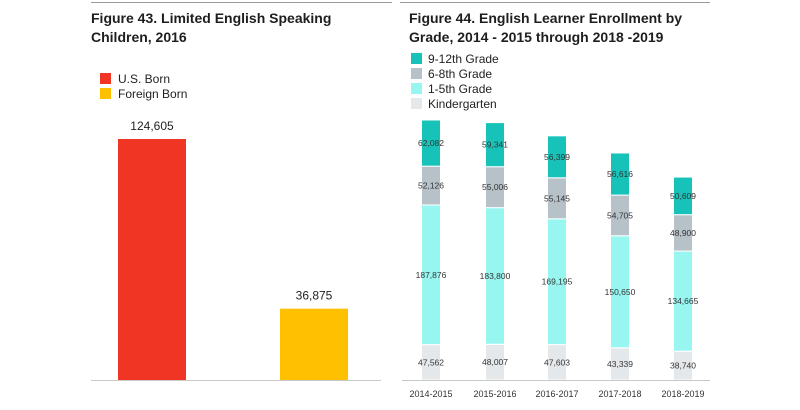 This screenshot has width=800, height=410. What do you see at coordinates (144, 79) in the screenshot?
I see `legend-label: U.S. Born` at bounding box center [144, 79].